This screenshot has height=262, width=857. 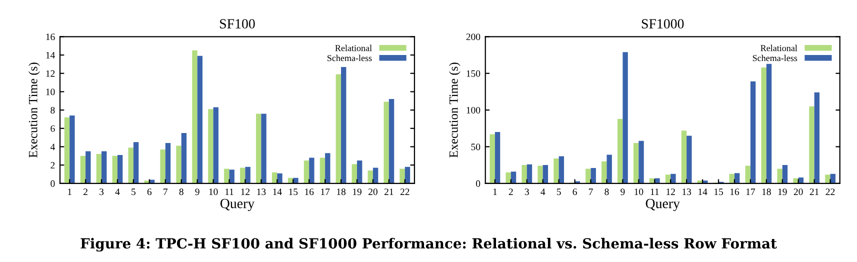 I want to click on y-tick-label: 150, so click(x=473, y=73).